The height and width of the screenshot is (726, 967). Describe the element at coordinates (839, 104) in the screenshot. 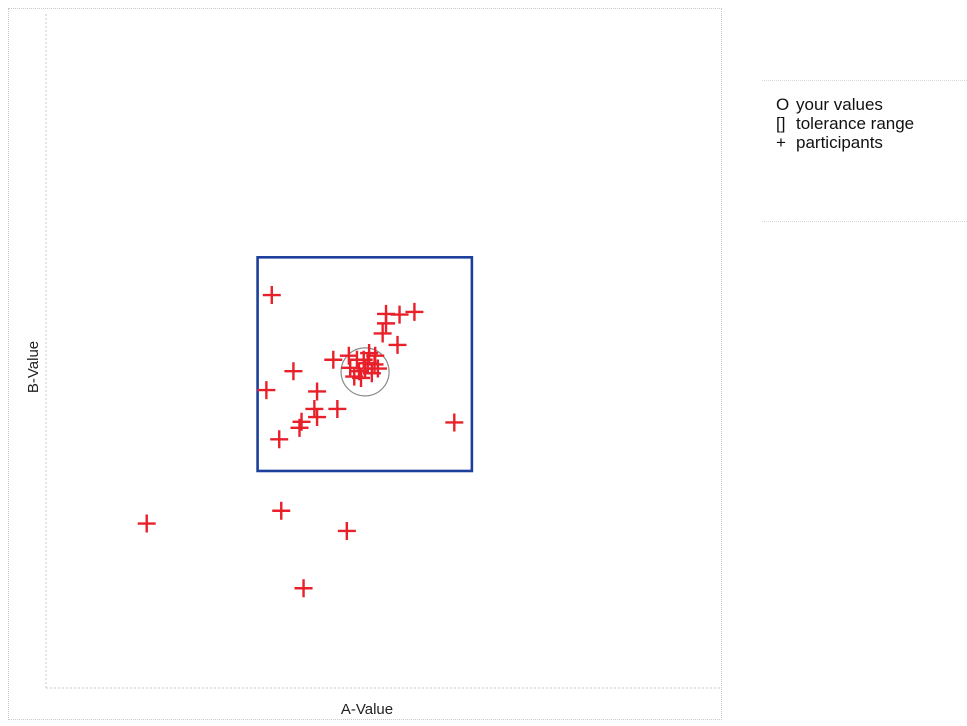

I see `legend-label-your-values: your values` at that location.